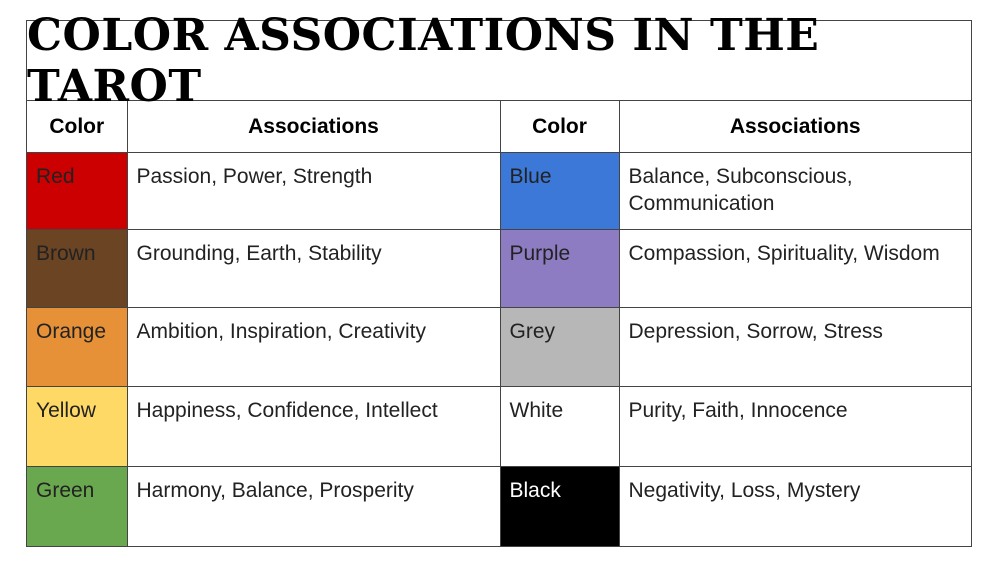 The height and width of the screenshot is (572, 1000). What do you see at coordinates (77, 127) in the screenshot?
I see `header-color-left: Color` at bounding box center [77, 127].